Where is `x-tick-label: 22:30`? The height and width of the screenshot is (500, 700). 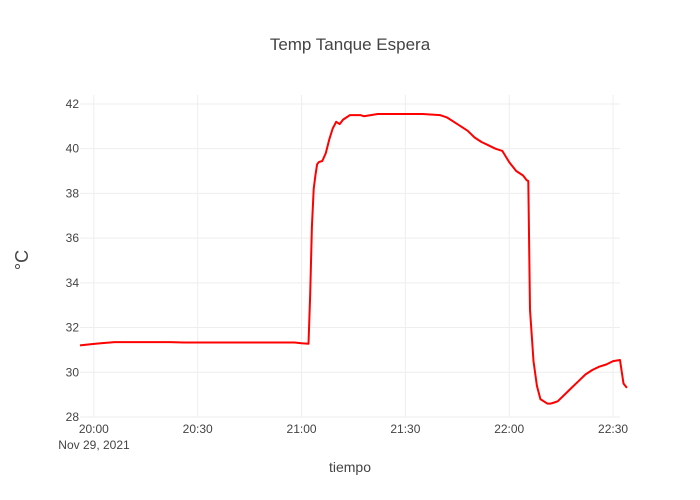
x-tick-label: 22:30 is located at coordinates (613, 429).